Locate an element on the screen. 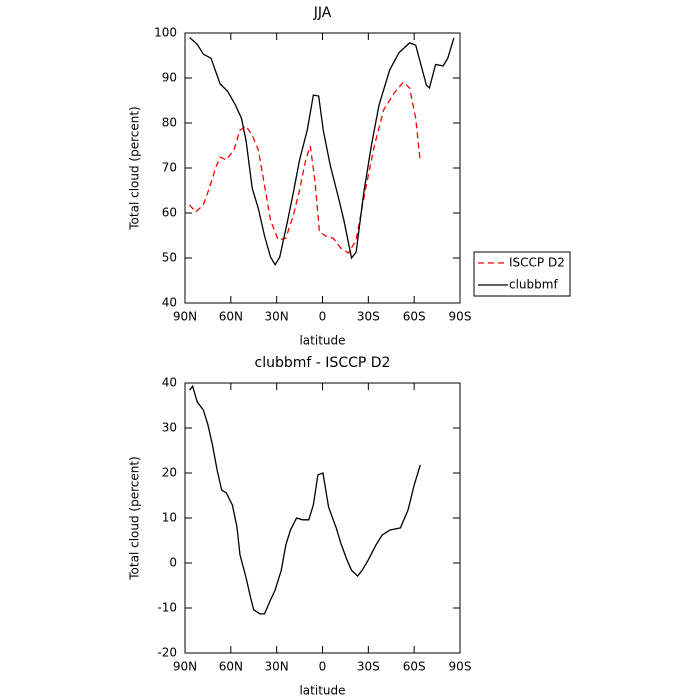 The height and width of the screenshot is (700, 700). y-tick-label: 80 is located at coordinates (169, 123).